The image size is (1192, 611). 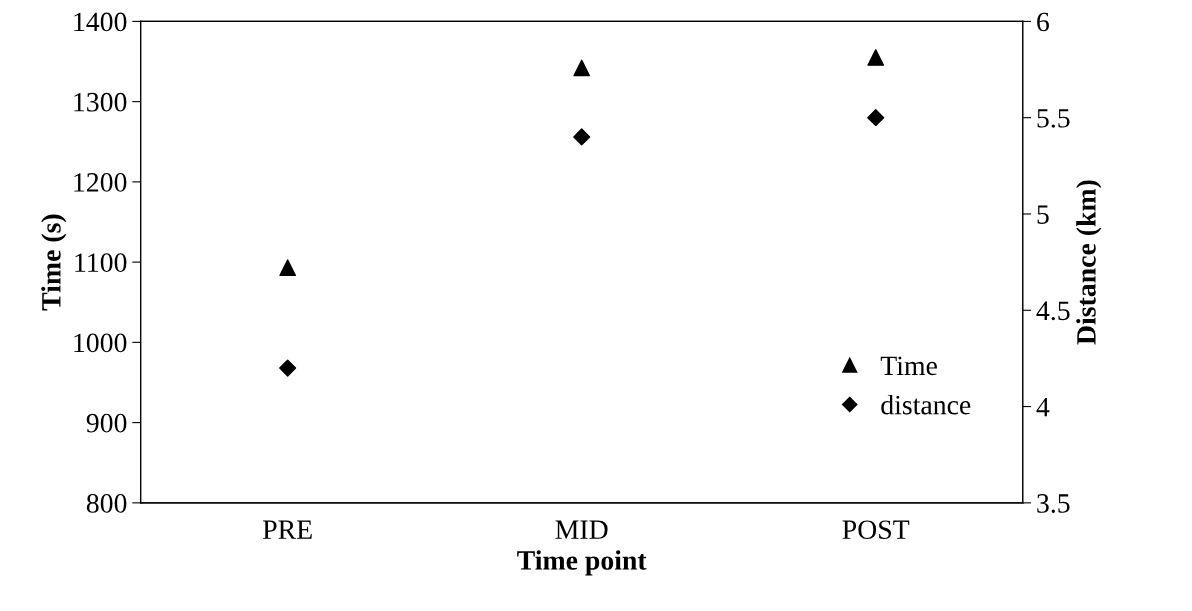 I want to click on y-tick-label: 1400, so click(x=100, y=22).